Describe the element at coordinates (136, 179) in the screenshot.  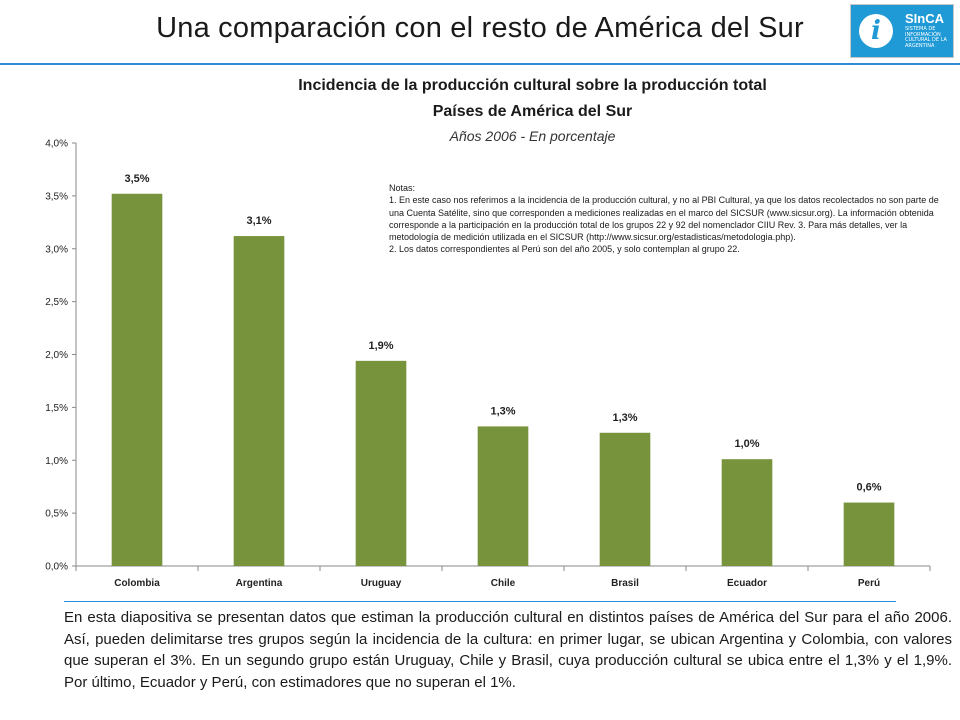
I see `data-label: 3,5%` at that location.